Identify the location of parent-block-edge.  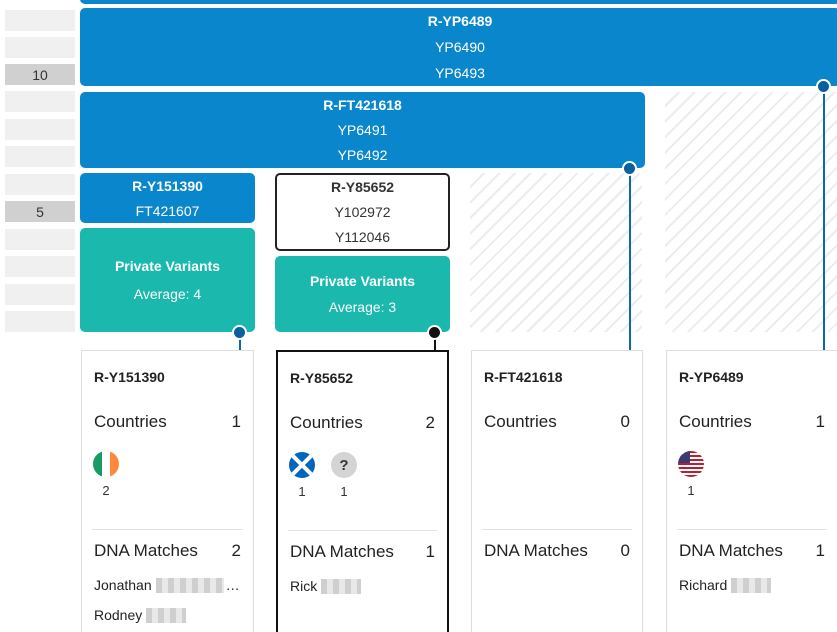
(458, 2).